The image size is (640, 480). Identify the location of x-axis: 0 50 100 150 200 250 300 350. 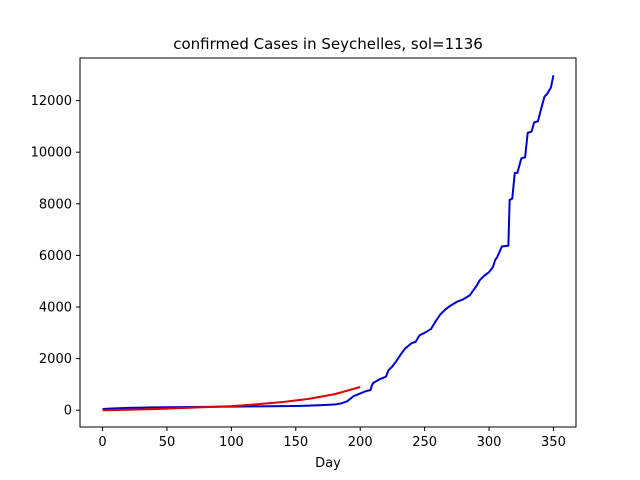
(332, 438).